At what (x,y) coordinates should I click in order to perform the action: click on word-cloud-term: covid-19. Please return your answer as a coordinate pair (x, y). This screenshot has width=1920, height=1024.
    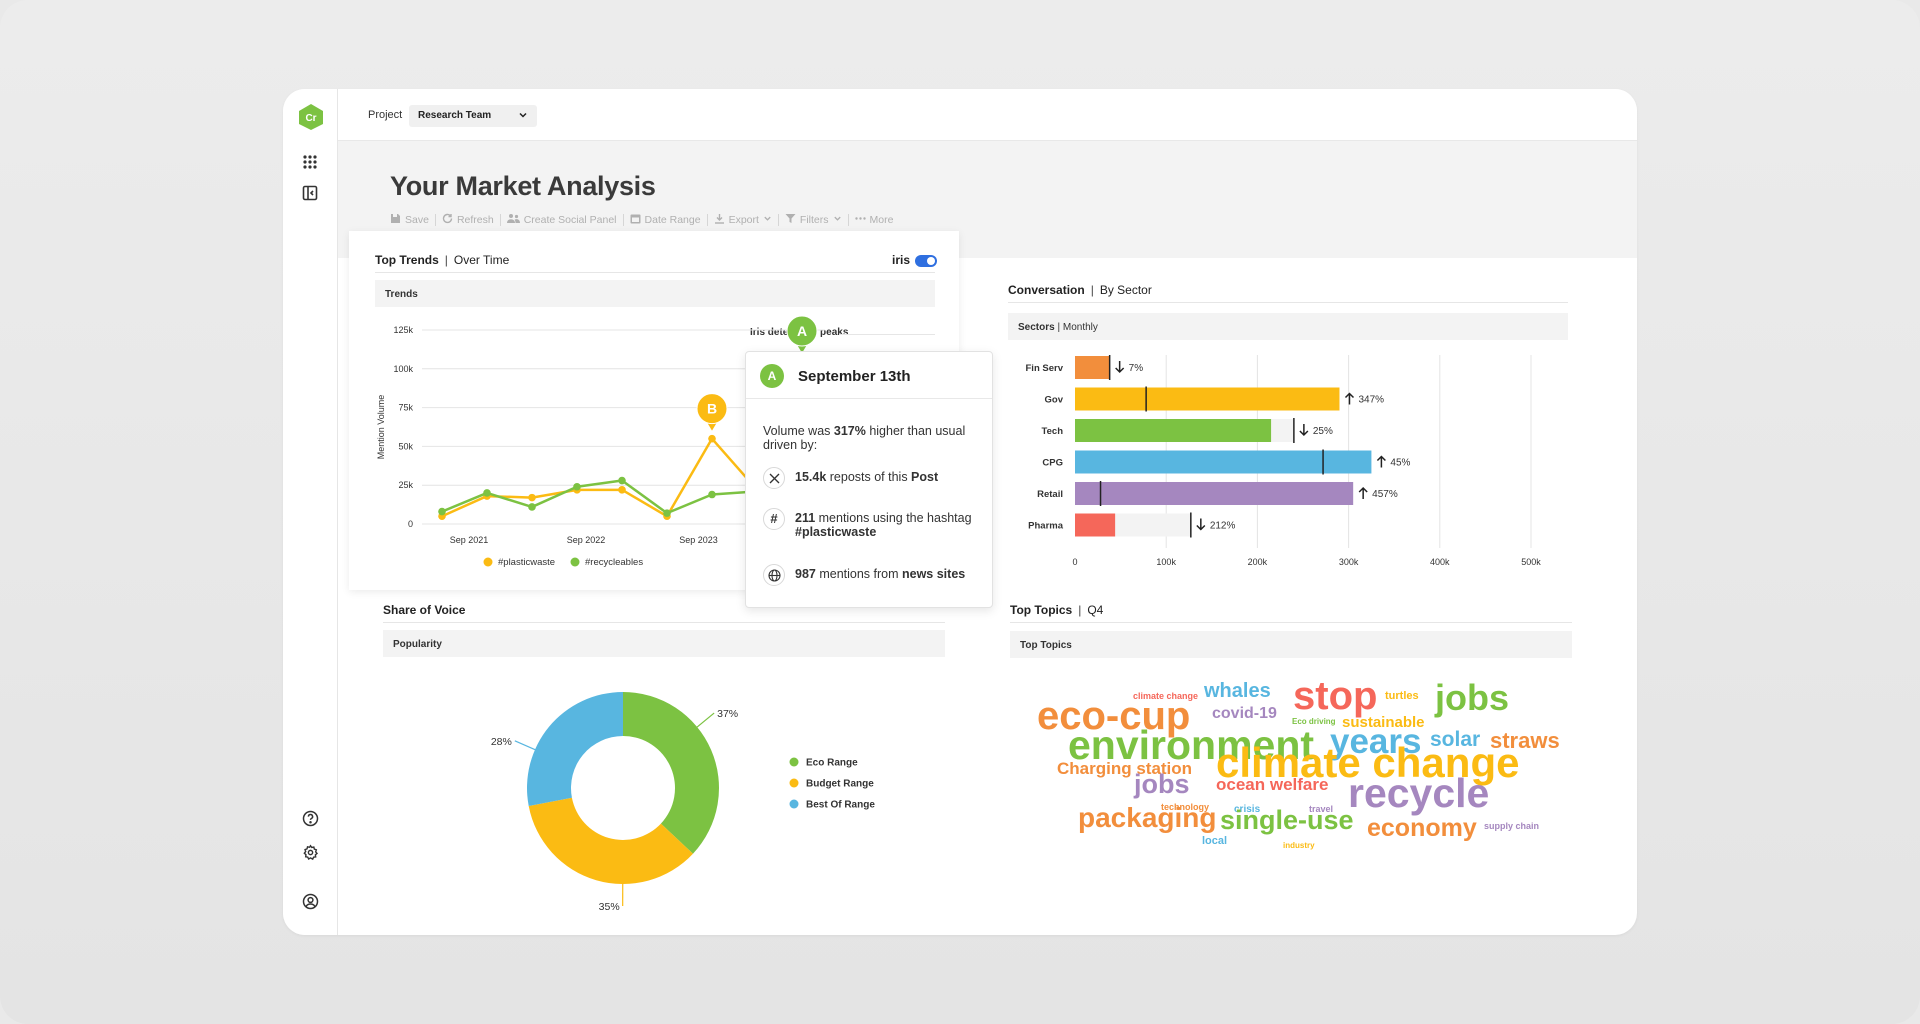
    Looking at the image, I should click on (1244, 713).